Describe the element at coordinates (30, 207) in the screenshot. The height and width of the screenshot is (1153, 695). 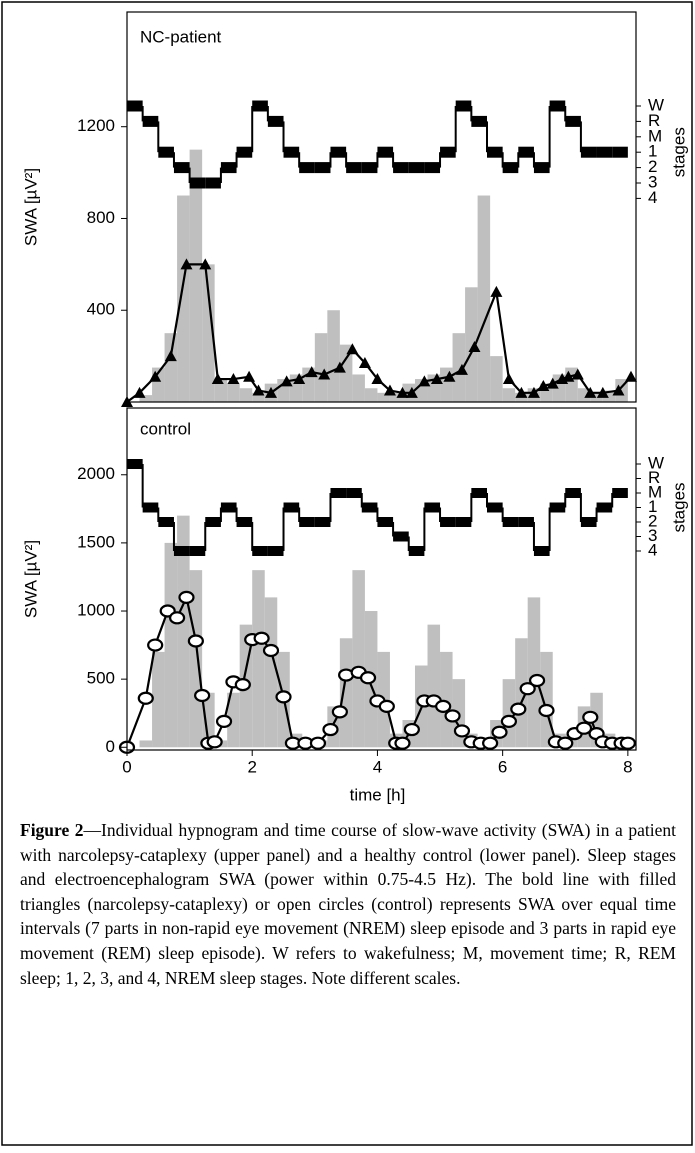
I see `y-axis-title: SWA [µV²]` at that location.